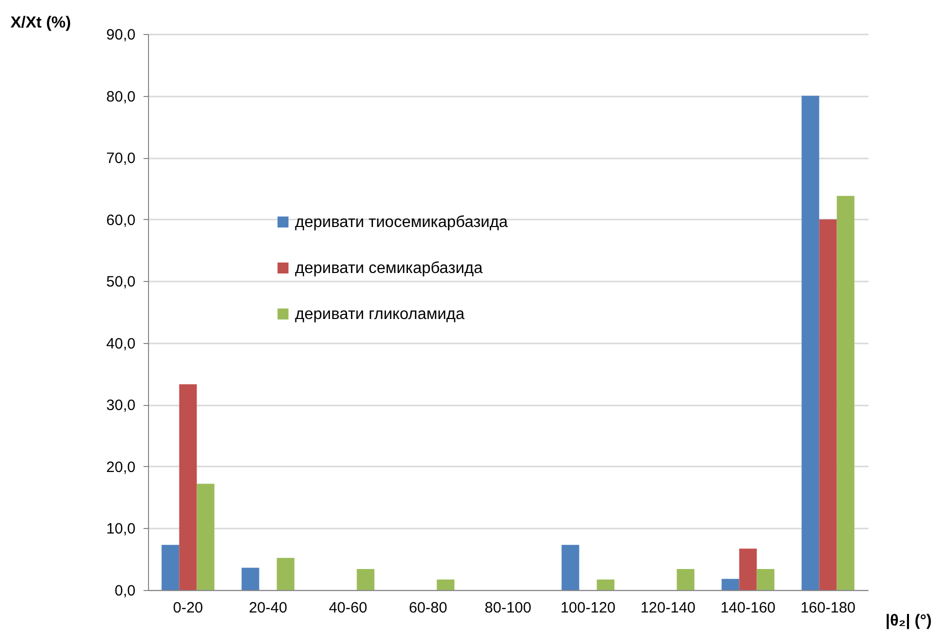 The height and width of the screenshot is (630, 948). What do you see at coordinates (909, 621) in the screenshot?
I see `x-axis-title: |θ₂| (°)` at bounding box center [909, 621].